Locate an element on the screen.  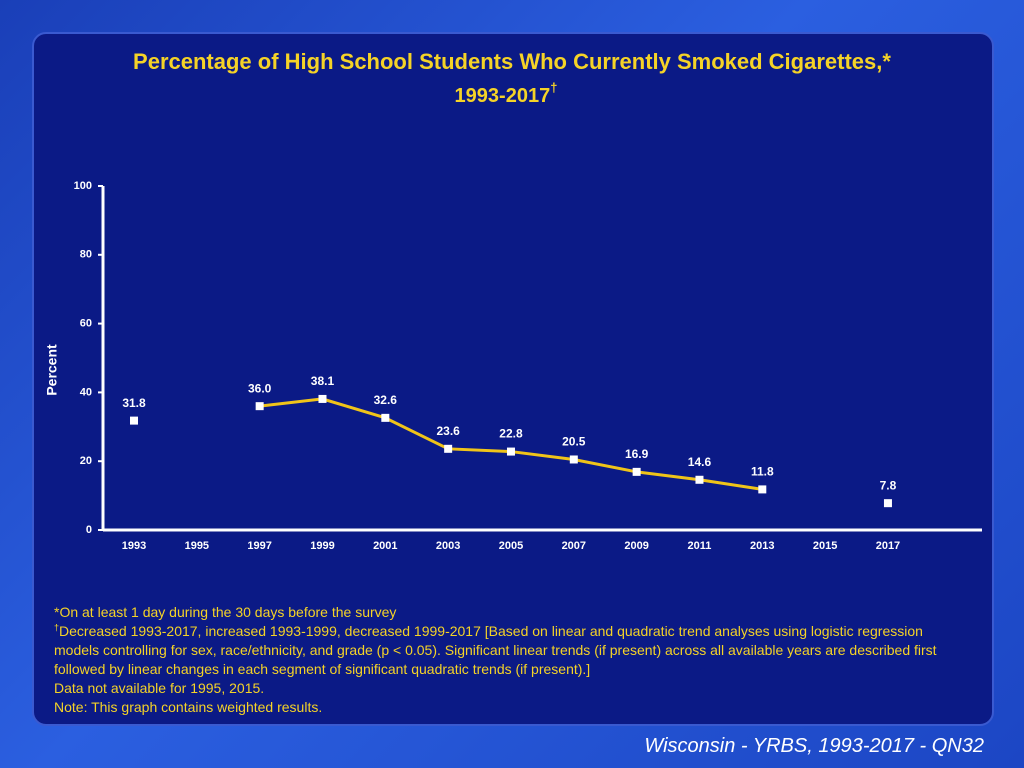
y-axis-label: Percent is located at coordinates (52, 370).